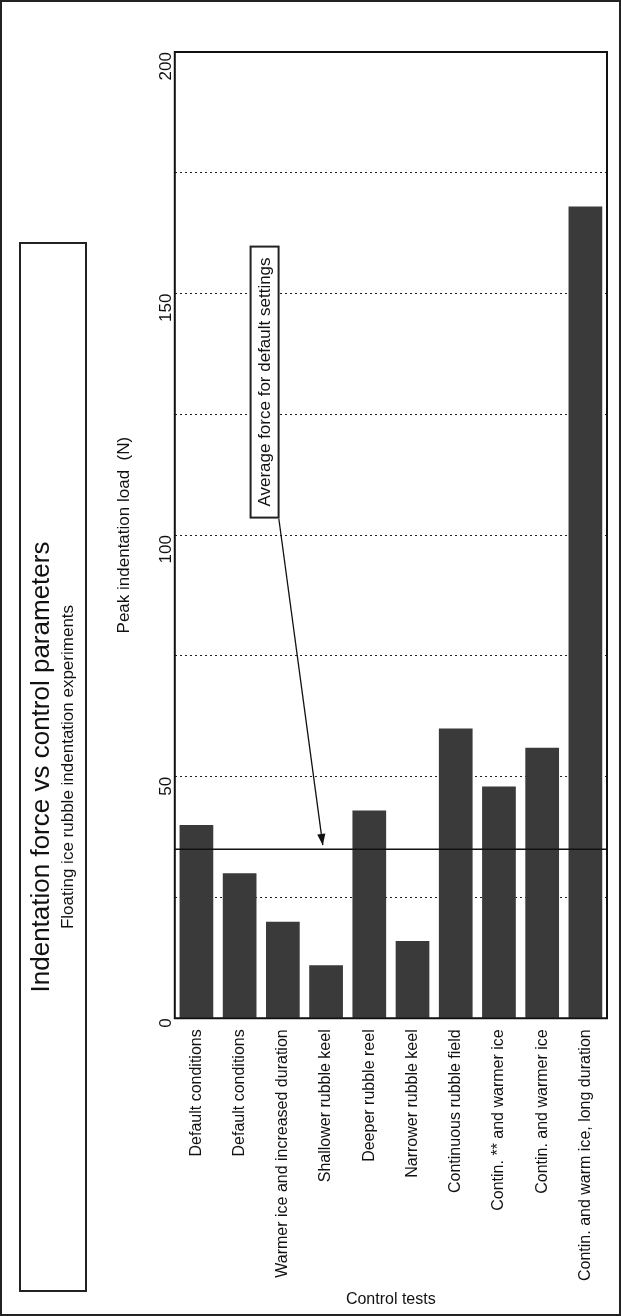 Image resolution: width=621 pixels, height=1316 pixels. What do you see at coordinates (166, 549) in the screenshot?
I see `y-tick-label: 100` at bounding box center [166, 549].